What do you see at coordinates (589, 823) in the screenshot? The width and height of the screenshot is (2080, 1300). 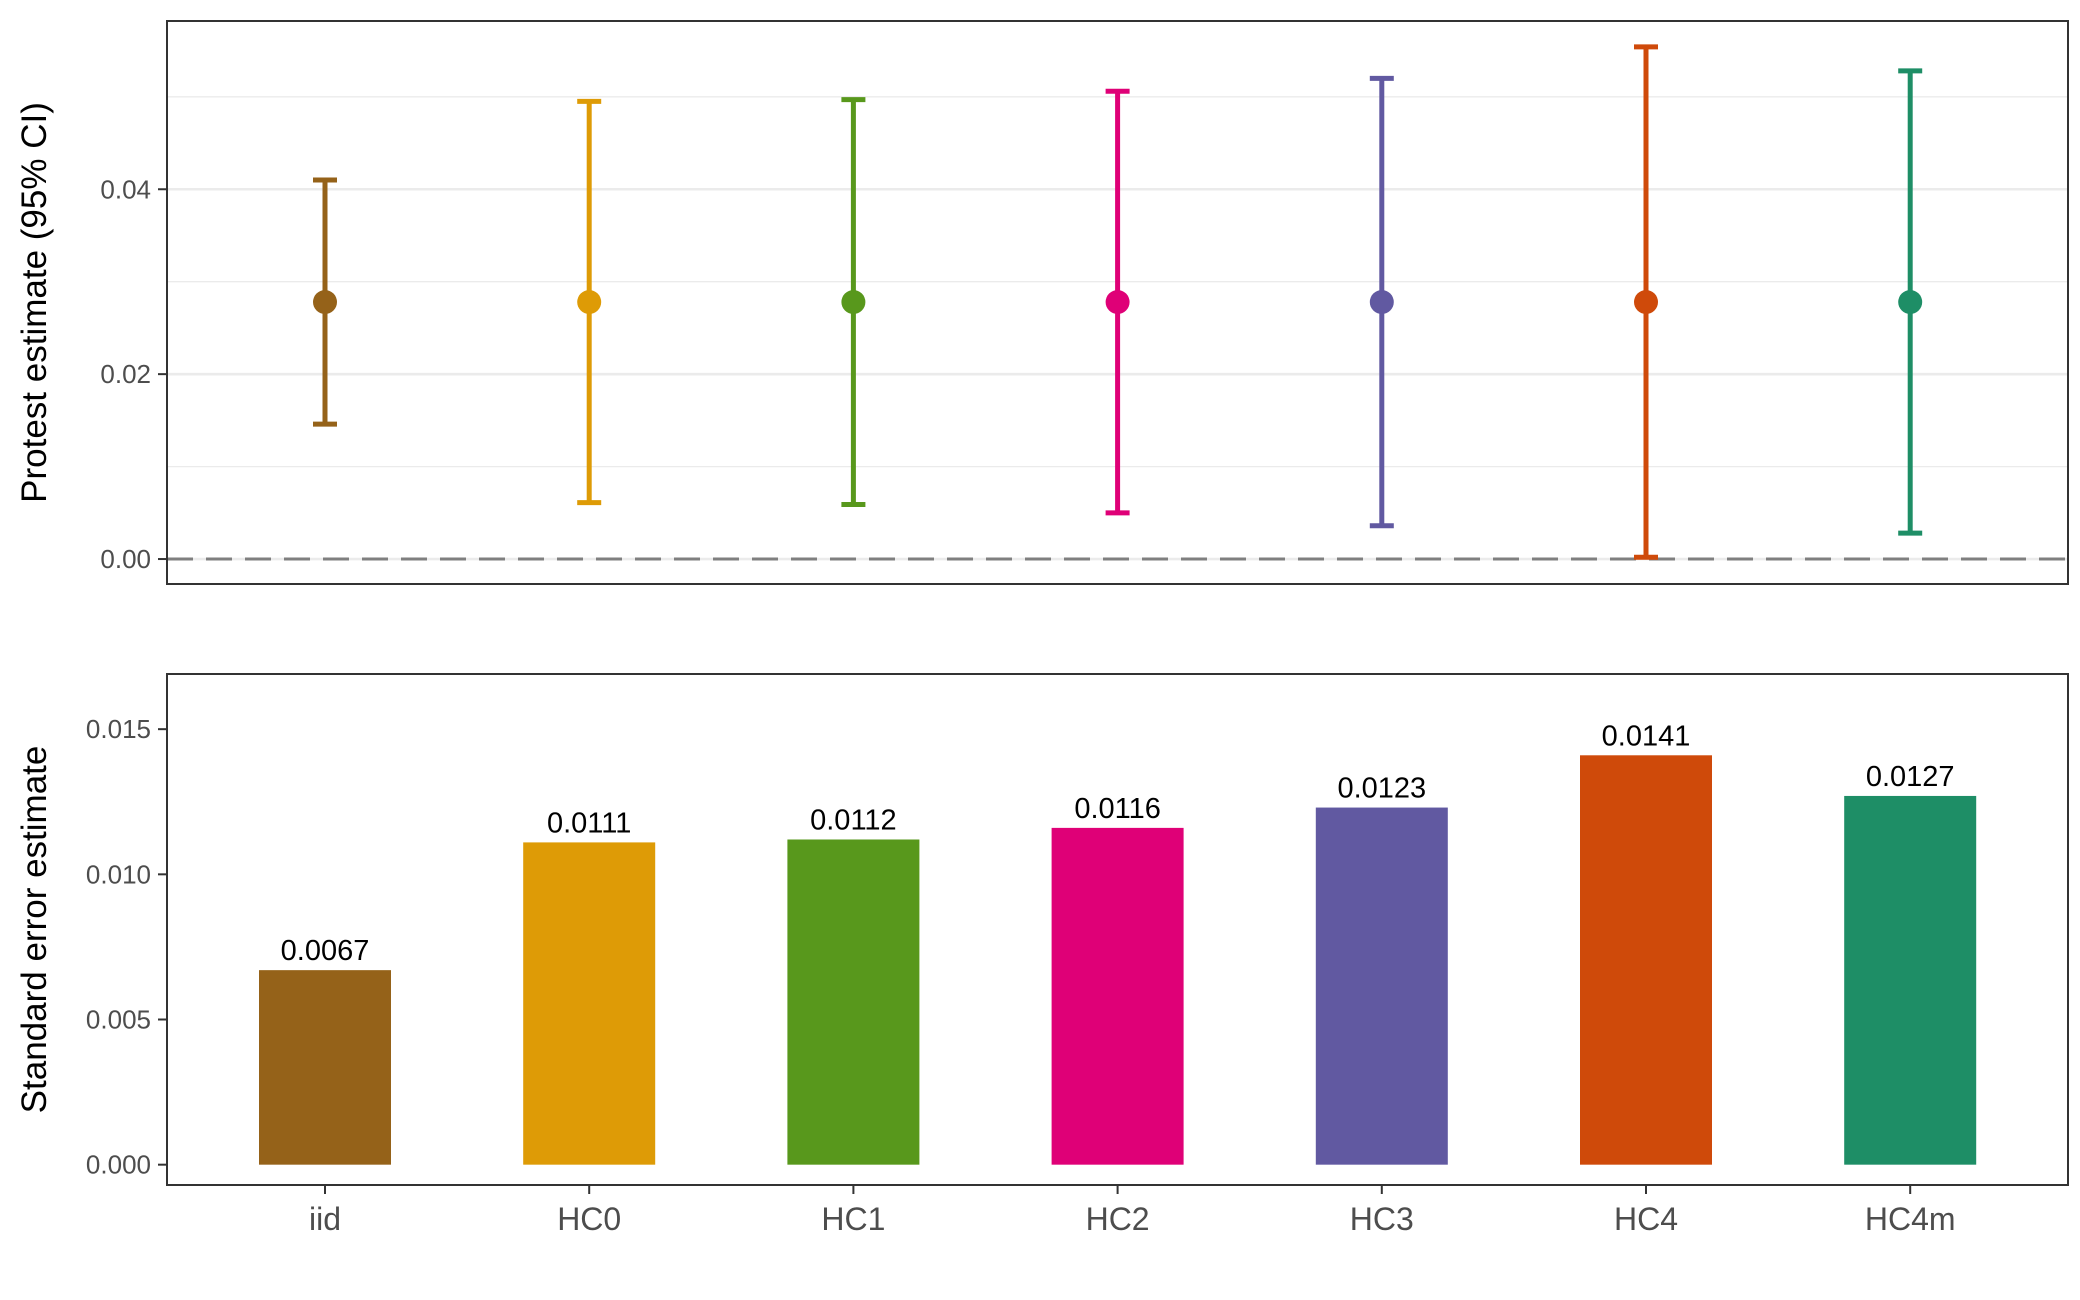 I see `bar-value-label-hc0: 0.0111` at bounding box center [589, 823].